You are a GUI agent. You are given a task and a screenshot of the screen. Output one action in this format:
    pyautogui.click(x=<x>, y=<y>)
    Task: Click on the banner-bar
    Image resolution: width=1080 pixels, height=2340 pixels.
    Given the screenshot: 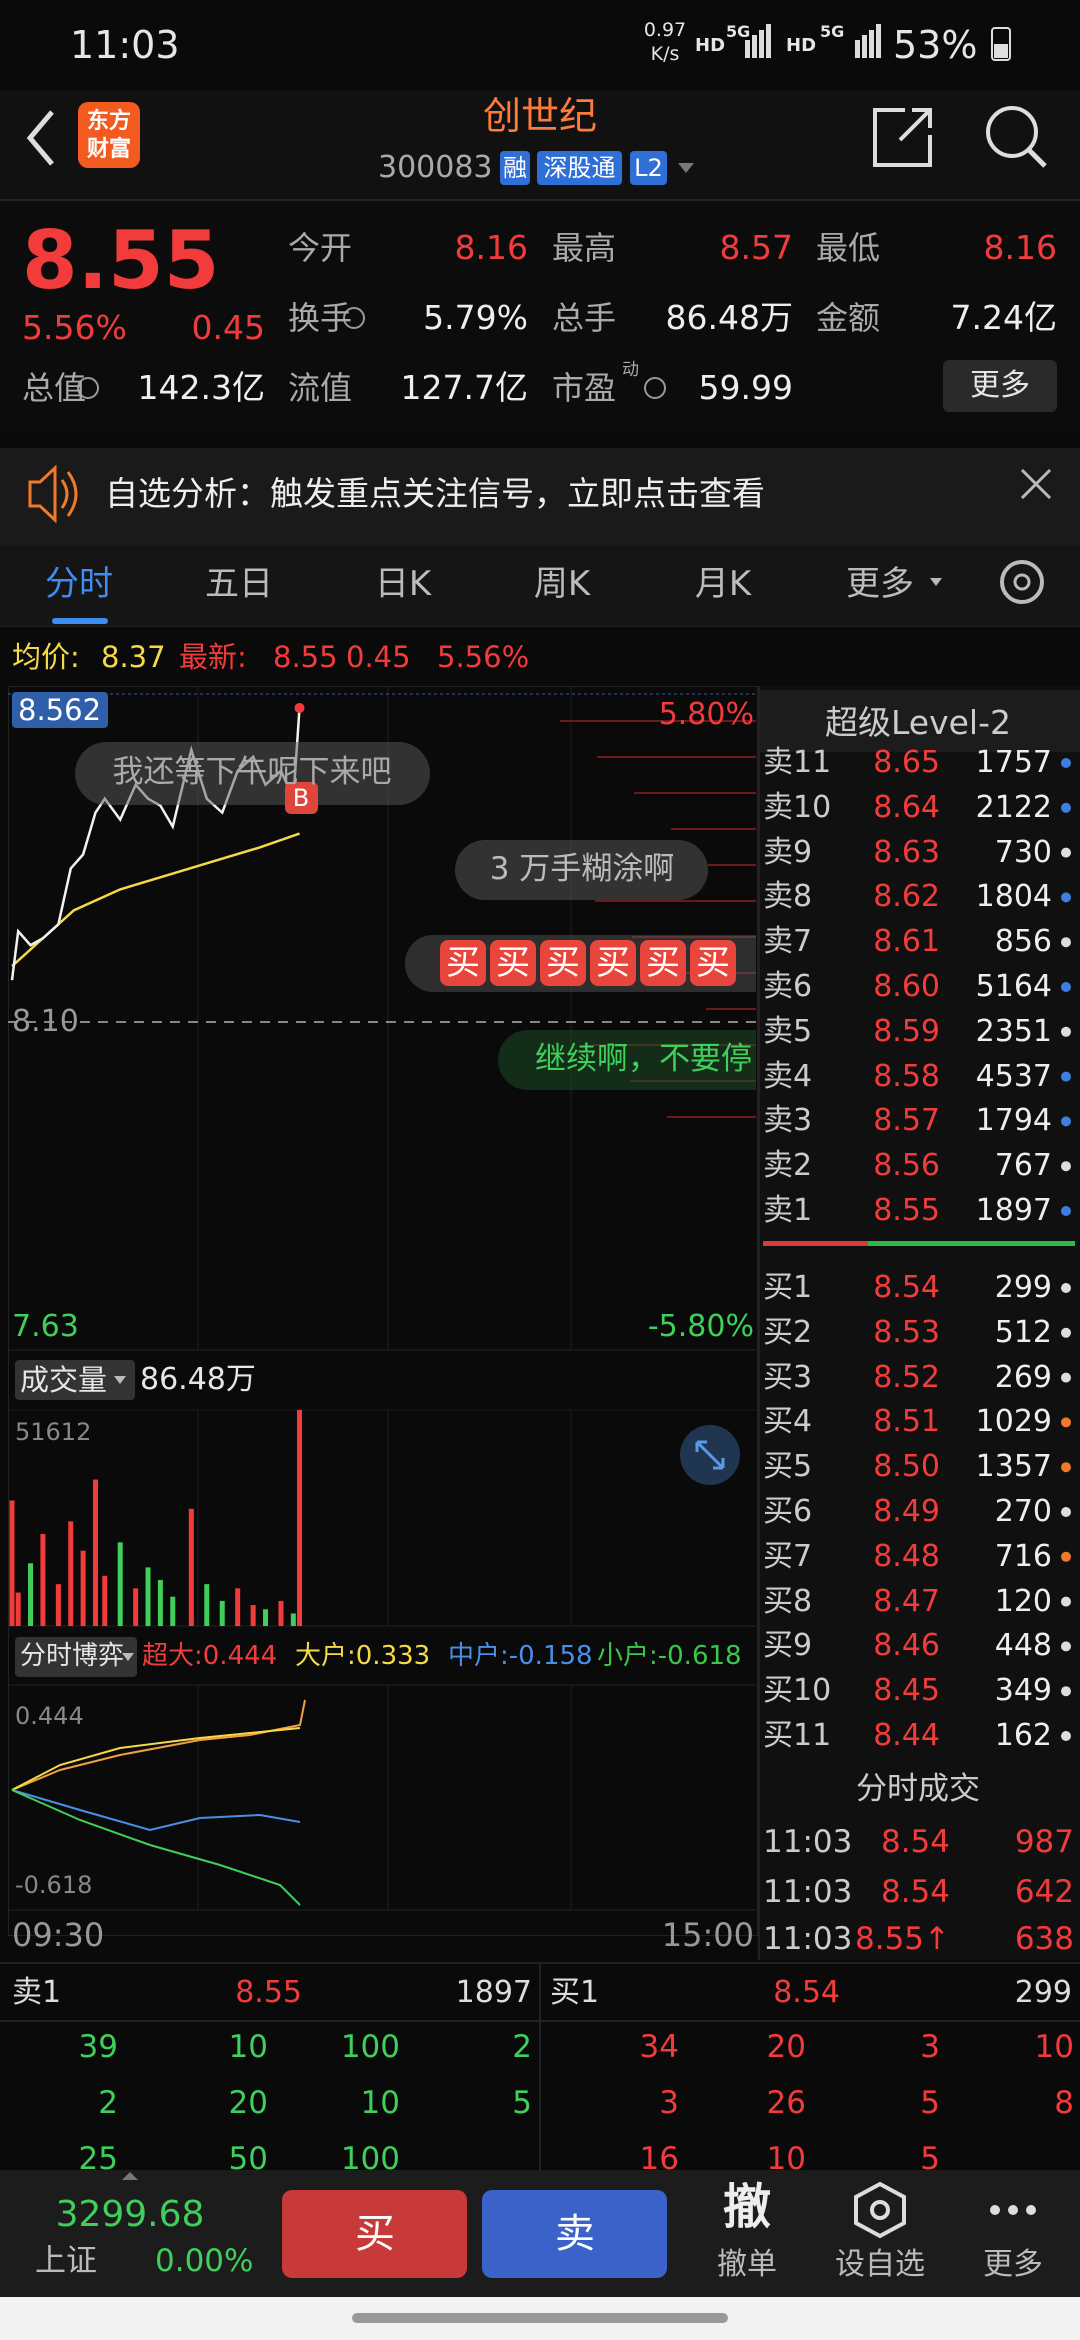 What is the action you would take?
    pyautogui.click(x=540, y=496)
    